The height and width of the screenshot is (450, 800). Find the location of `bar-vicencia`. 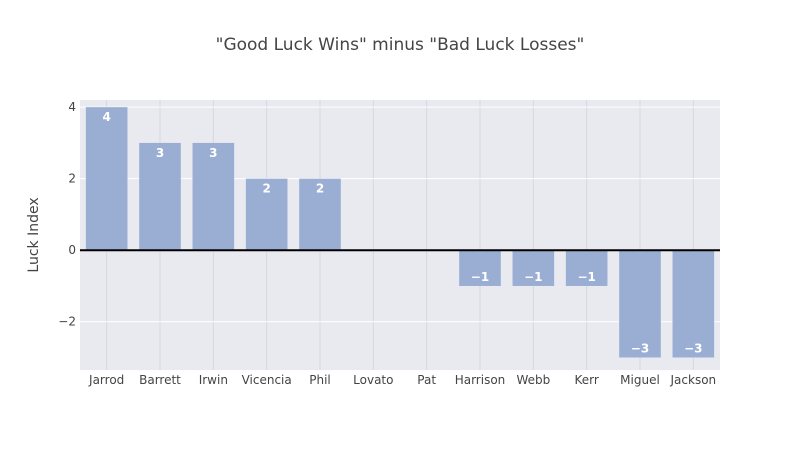

bar-vicencia is located at coordinates (266, 214).